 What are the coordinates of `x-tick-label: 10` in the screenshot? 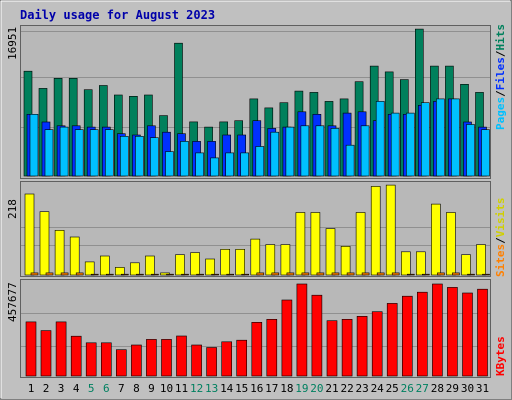 It's located at (166, 388).